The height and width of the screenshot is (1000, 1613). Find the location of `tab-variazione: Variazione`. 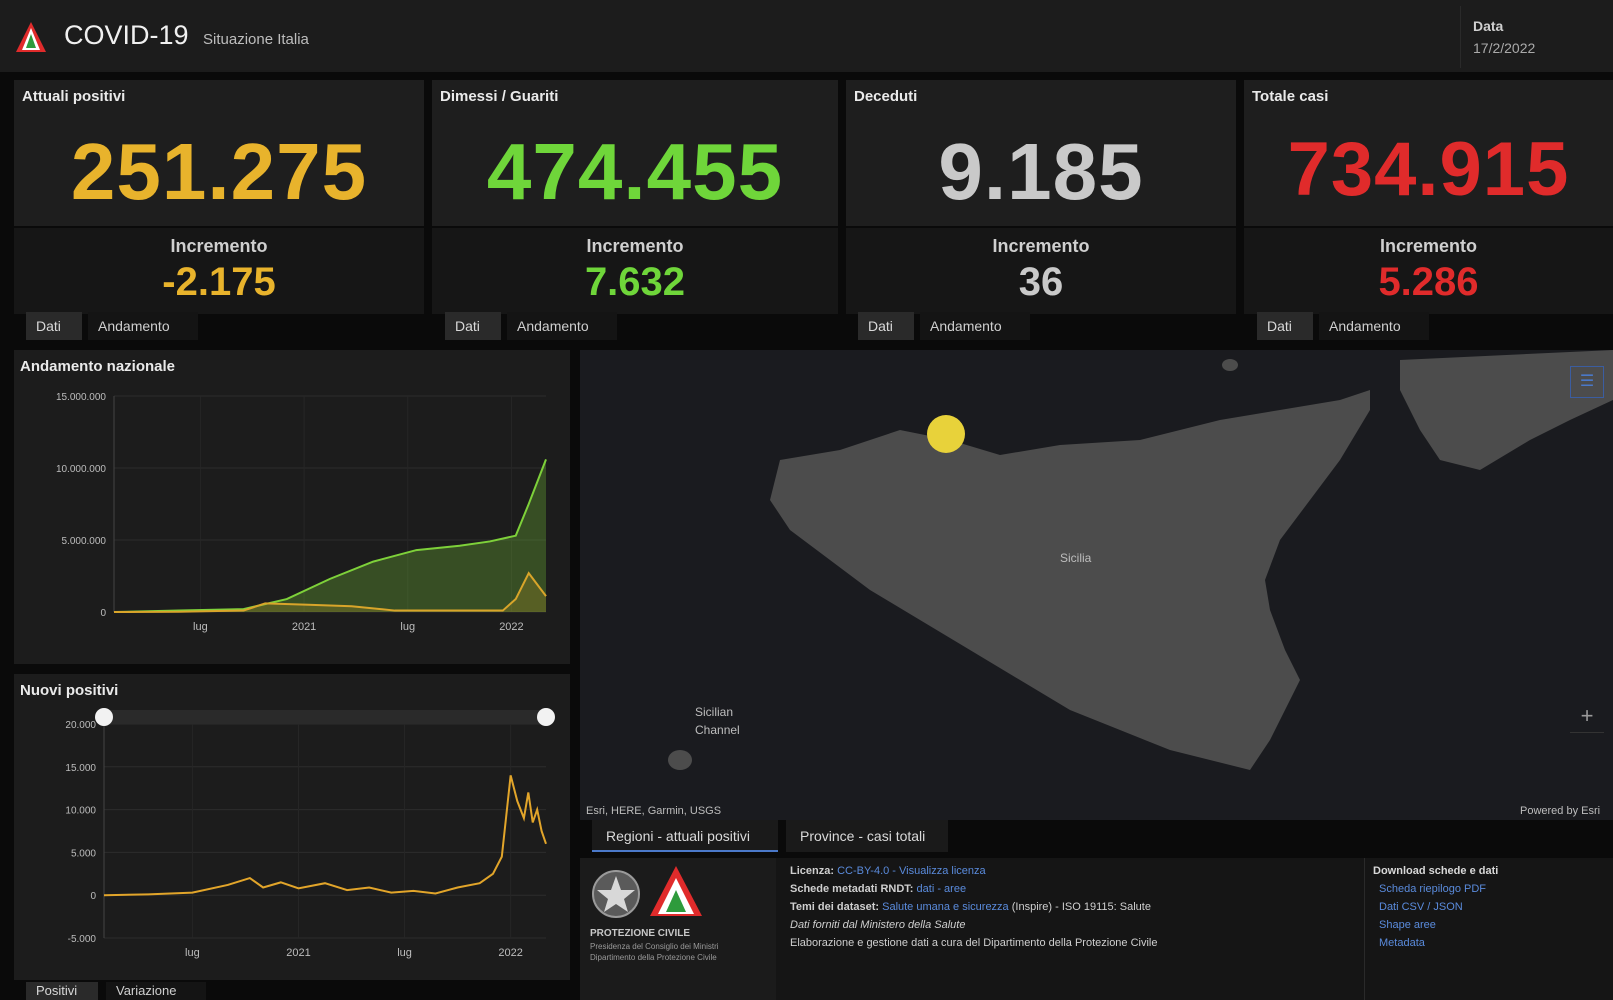

tab-variazione: Variazione is located at coordinates (156, 991).